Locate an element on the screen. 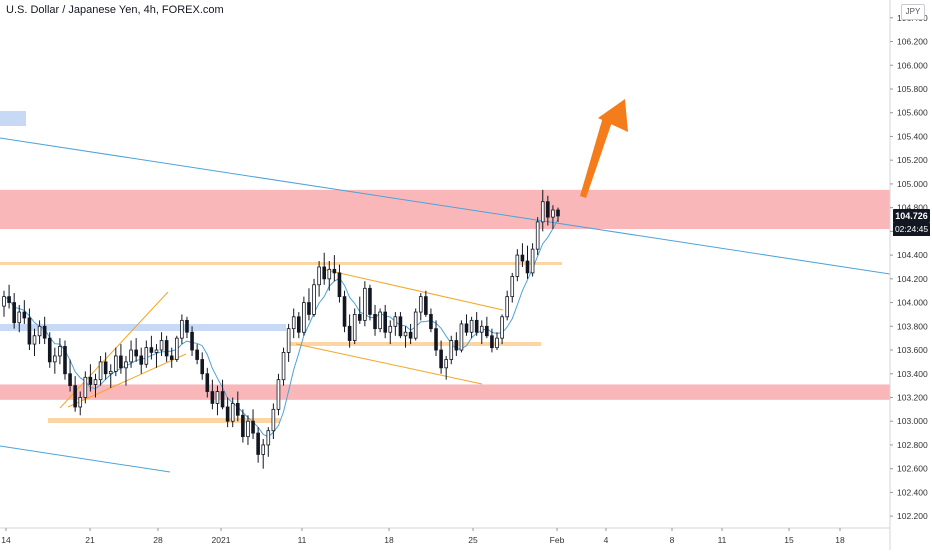 The width and height of the screenshot is (932, 555). y-tick-label: 102.600 is located at coordinates (912, 469).